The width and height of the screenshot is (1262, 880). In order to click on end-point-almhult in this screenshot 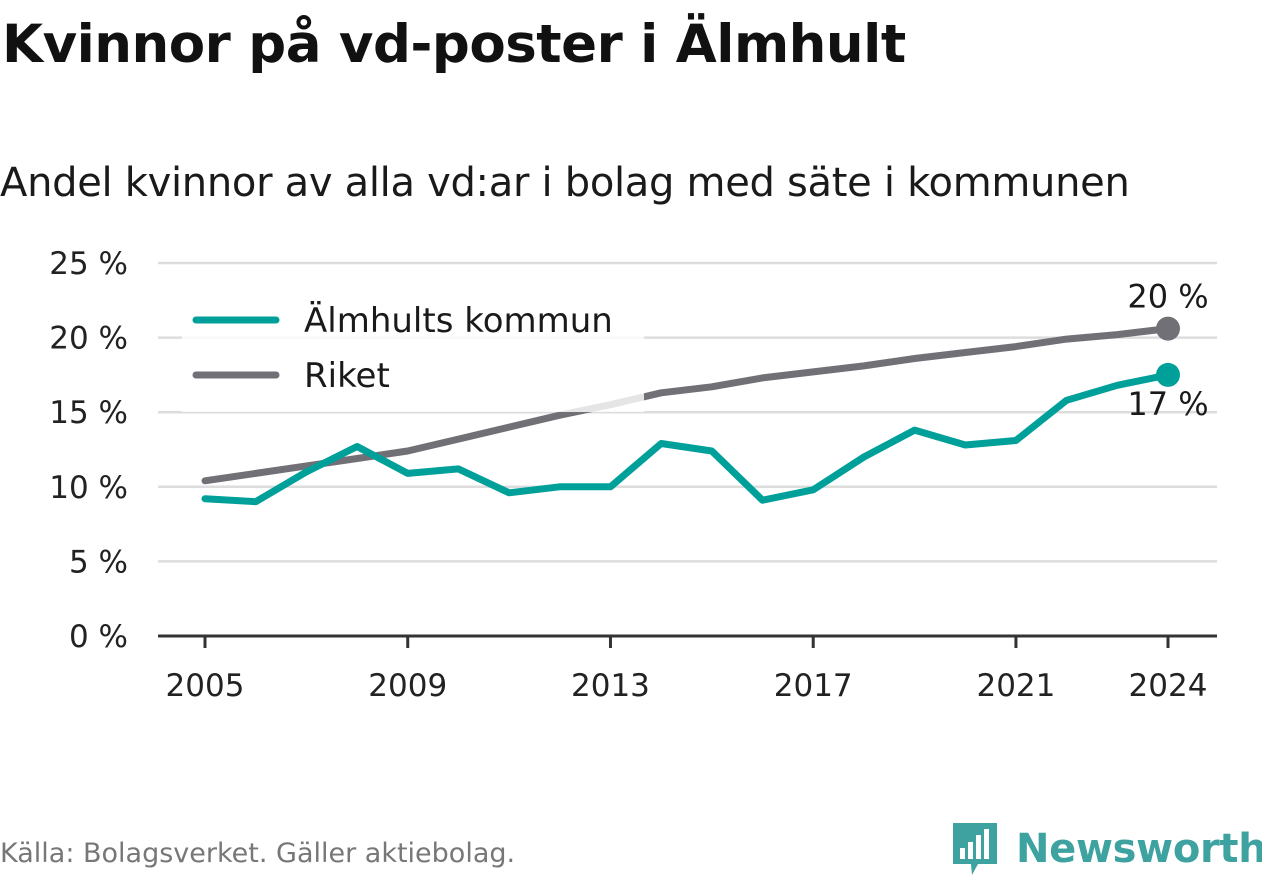, I will do `click(1168, 374)`.